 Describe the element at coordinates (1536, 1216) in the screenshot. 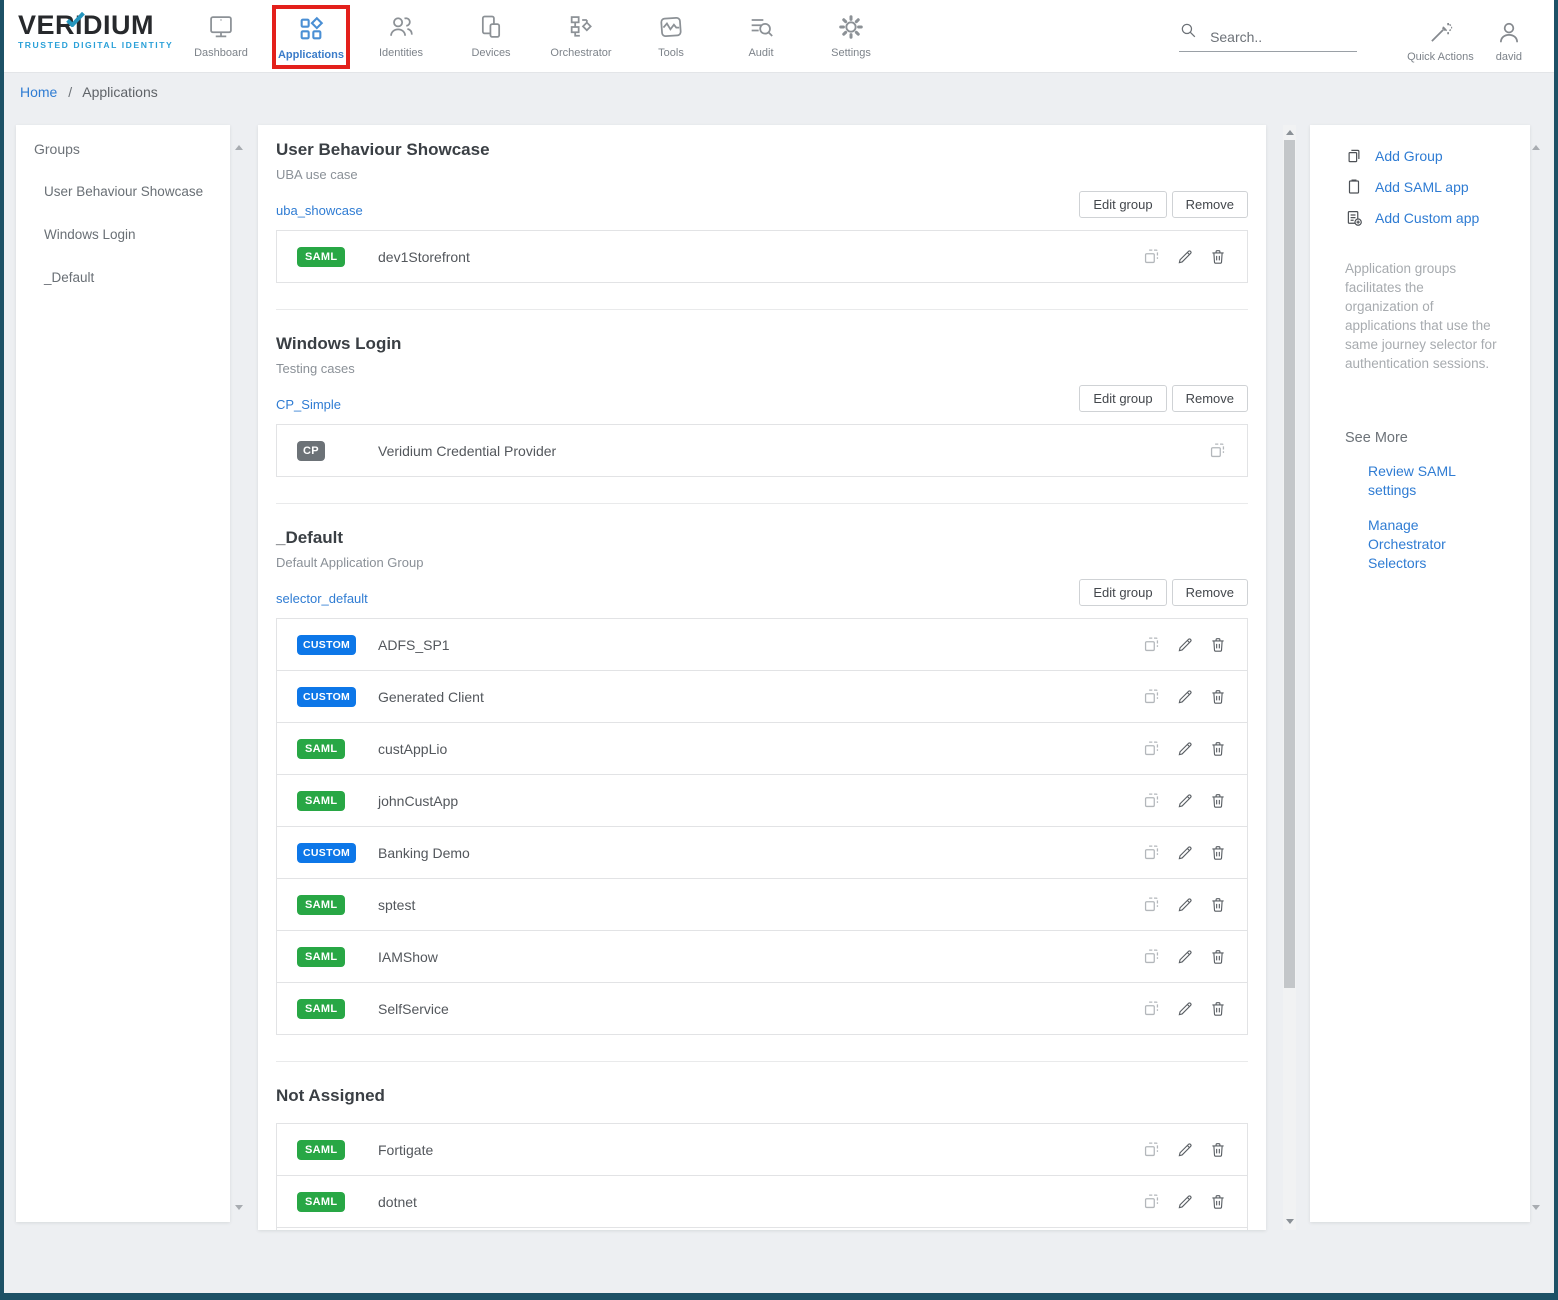

I see `rightbar-scroll-down-arrow` at that location.